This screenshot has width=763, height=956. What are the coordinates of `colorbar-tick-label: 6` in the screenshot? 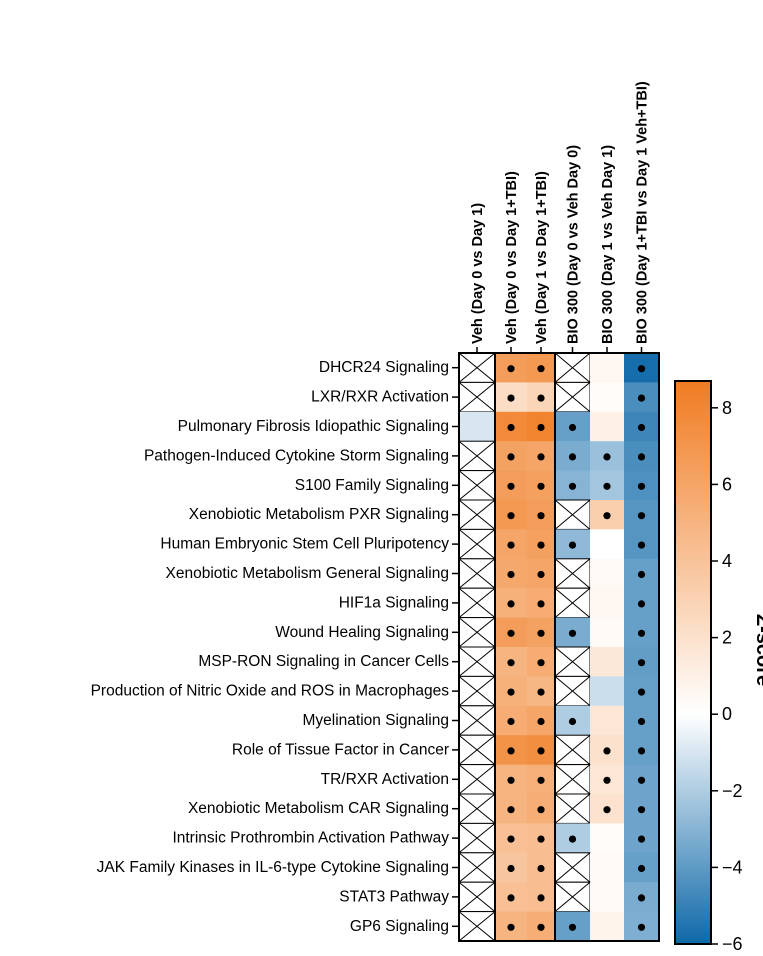 It's located at (727, 484).